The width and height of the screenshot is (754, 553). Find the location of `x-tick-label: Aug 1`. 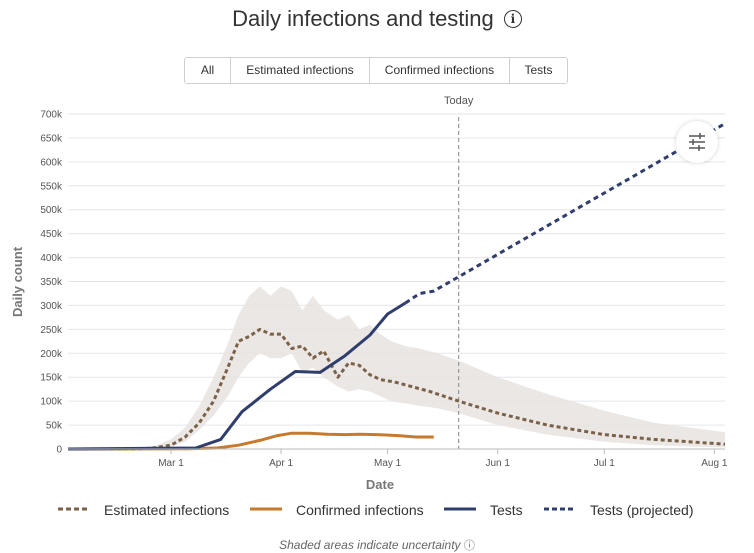

x-tick-label: Aug 1 is located at coordinates (714, 463).